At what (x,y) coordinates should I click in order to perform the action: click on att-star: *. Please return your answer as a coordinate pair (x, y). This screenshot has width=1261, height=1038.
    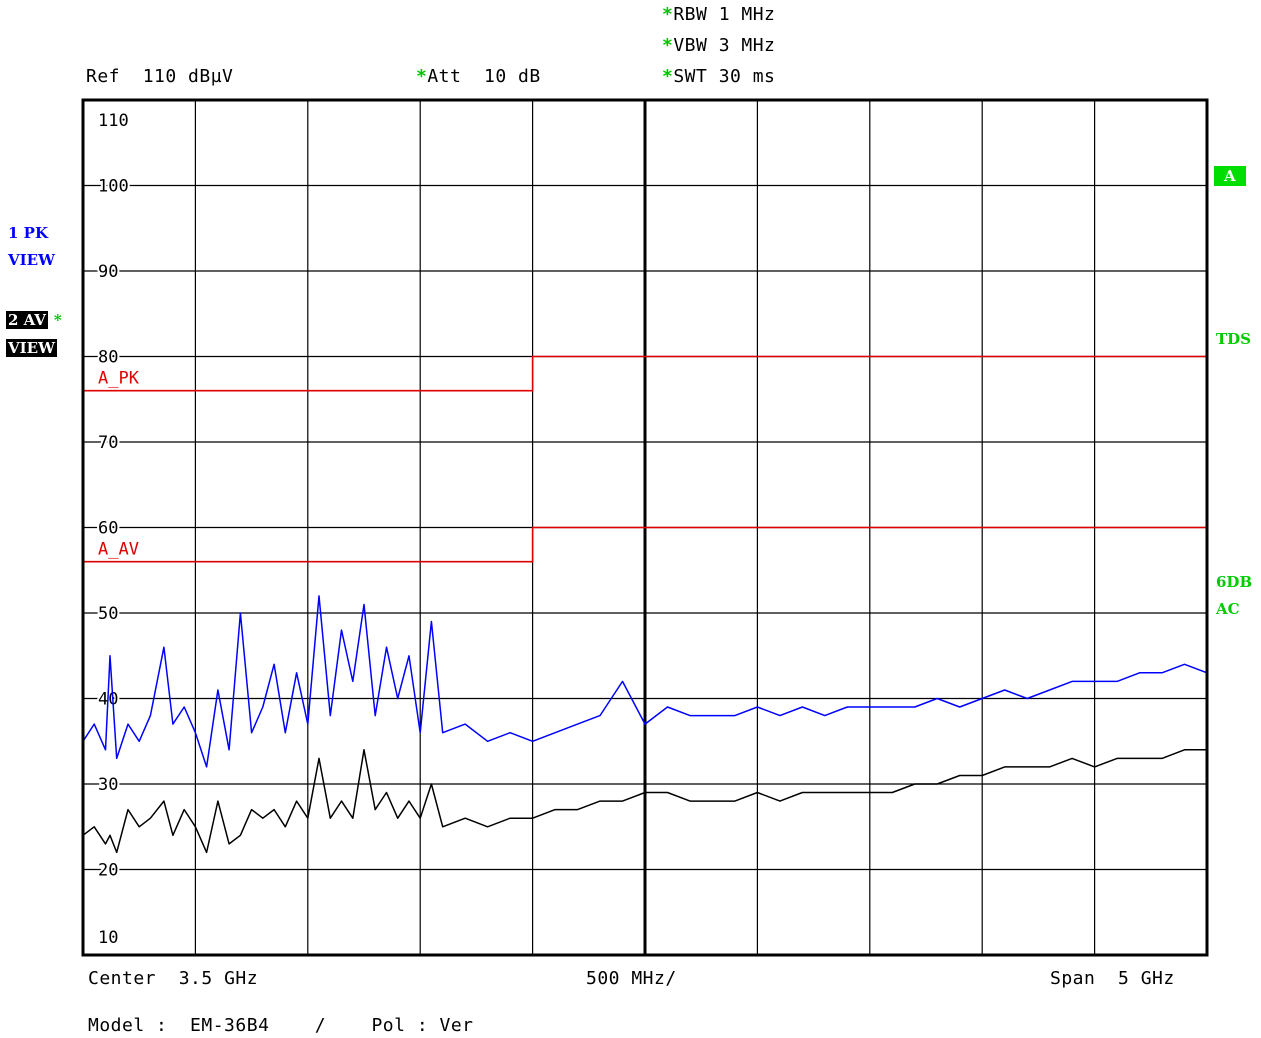
    Looking at the image, I should click on (422, 76).